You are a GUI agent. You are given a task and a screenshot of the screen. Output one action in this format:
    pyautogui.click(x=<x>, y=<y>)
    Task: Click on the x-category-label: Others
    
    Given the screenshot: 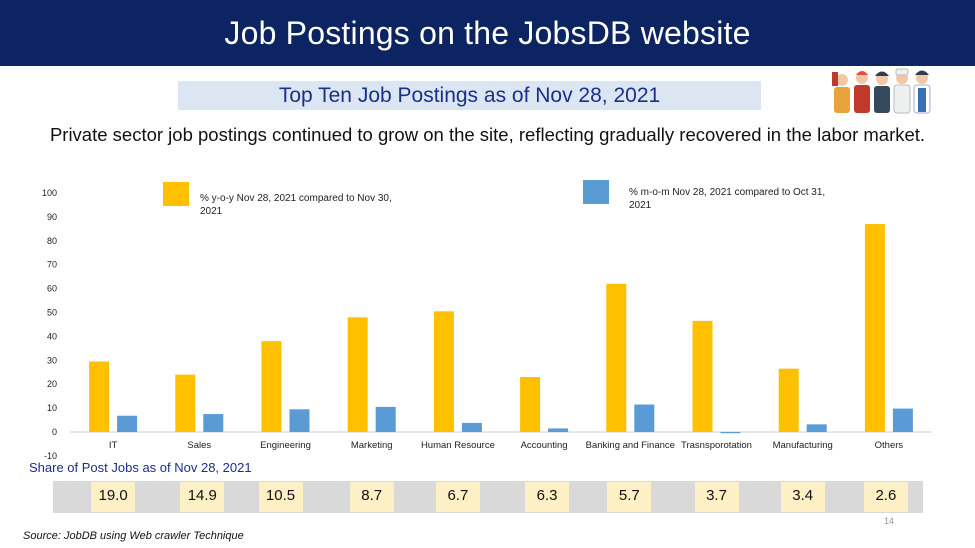 What is the action you would take?
    pyautogui.click(x=889, y=445)
    